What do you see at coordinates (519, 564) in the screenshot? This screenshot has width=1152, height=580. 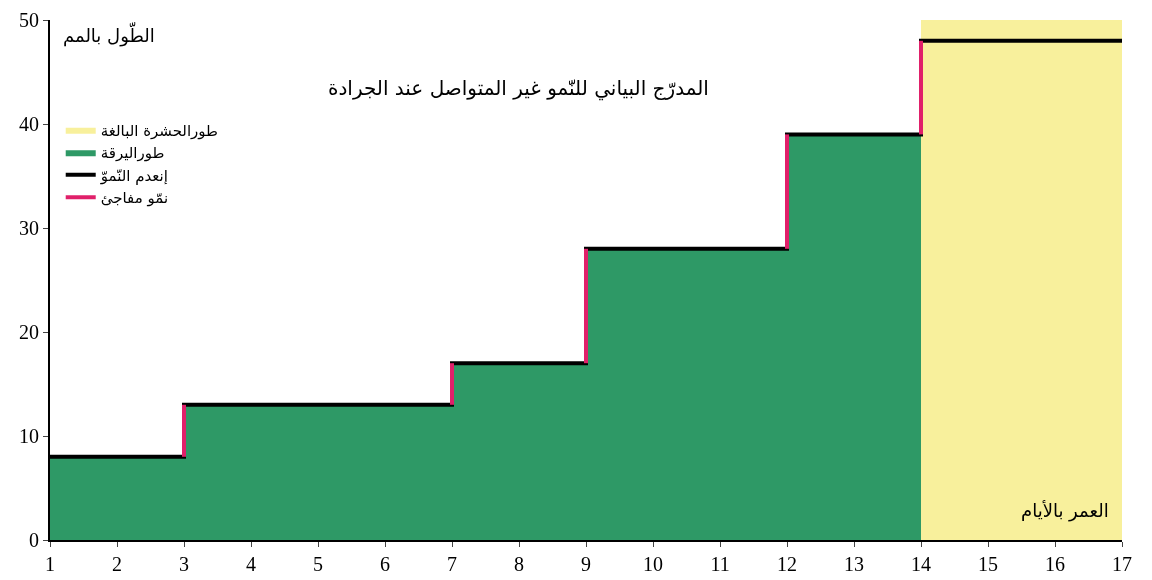 I see `x-tick-label: 8` at bounding box center [519, 564].